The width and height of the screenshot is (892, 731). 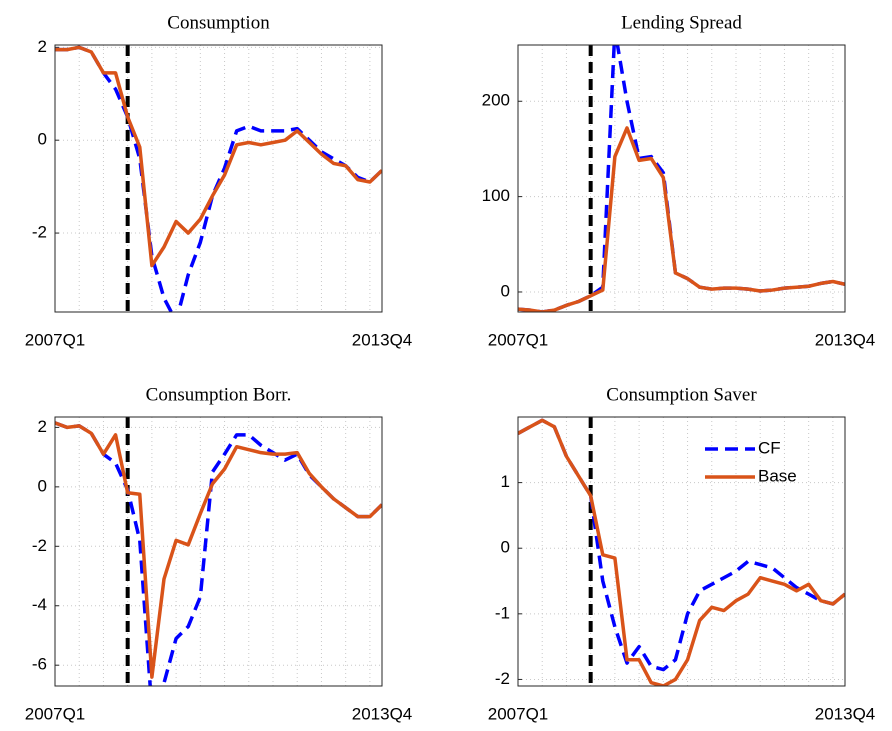 I want to click on chart-title: Consumption, so click(x=218, y=22).